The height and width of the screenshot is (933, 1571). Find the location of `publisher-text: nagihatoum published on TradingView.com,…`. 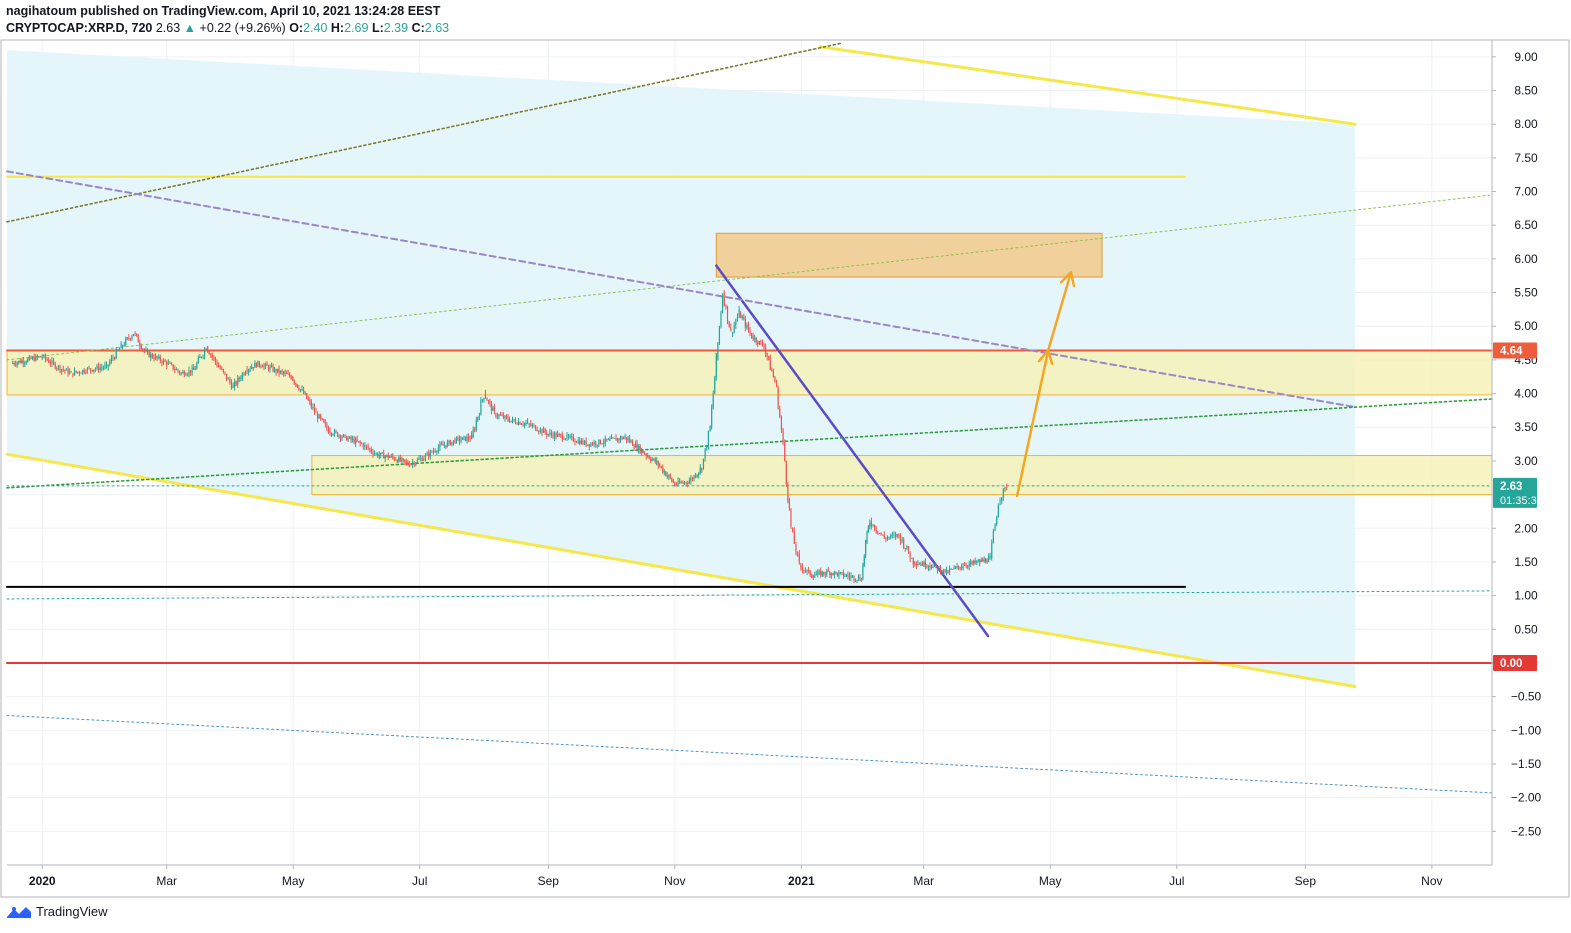

publisher-text: nagihatoum published on TradingView.com,… is located at coordinates (223, 11).